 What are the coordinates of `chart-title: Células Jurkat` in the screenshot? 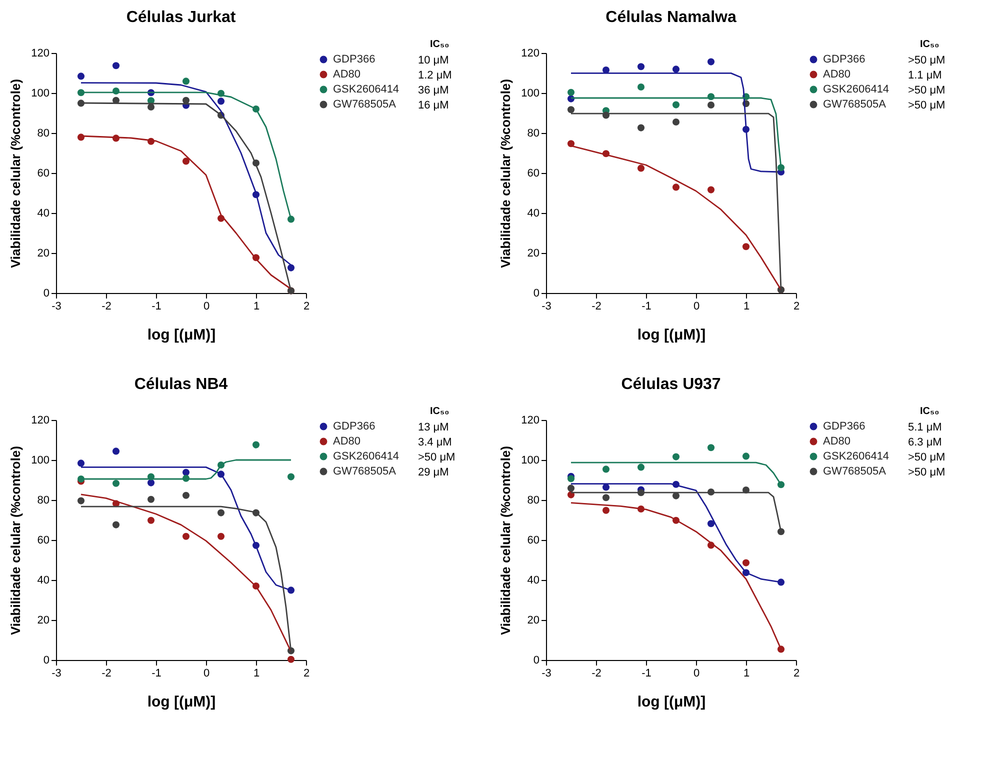 It's located at (181, 17).